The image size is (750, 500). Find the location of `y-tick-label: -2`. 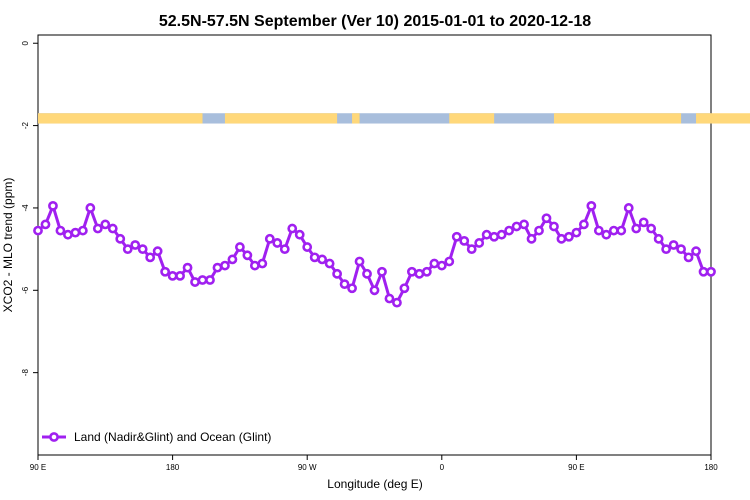

y-tick-label: -2 is located at coordinates (25, 125).